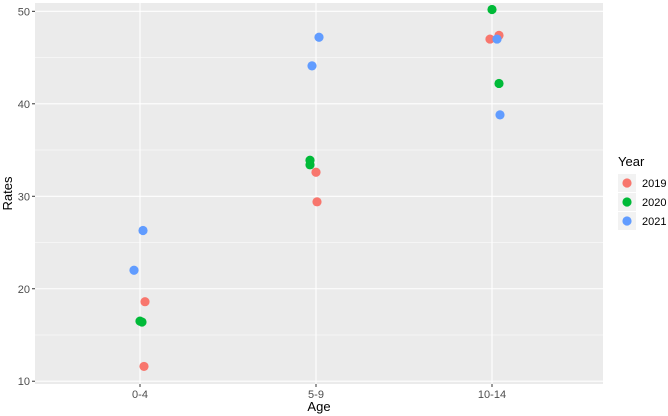 This screenshot has width=668, height=416. Describe the element at coordinates (654, 184) in the screenshot. I see `legend-label: 2019` at that location.